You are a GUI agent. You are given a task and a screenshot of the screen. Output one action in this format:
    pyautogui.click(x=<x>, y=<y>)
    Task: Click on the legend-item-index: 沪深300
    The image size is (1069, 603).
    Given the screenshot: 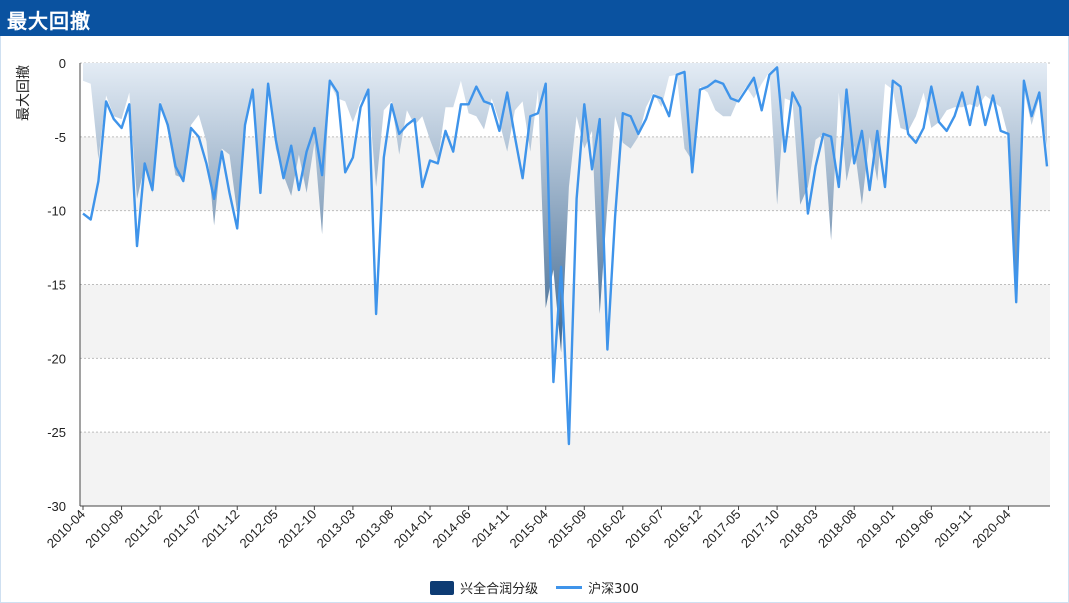 What is the action you would take?
    pyautogui.click(x=597, y=587)
    